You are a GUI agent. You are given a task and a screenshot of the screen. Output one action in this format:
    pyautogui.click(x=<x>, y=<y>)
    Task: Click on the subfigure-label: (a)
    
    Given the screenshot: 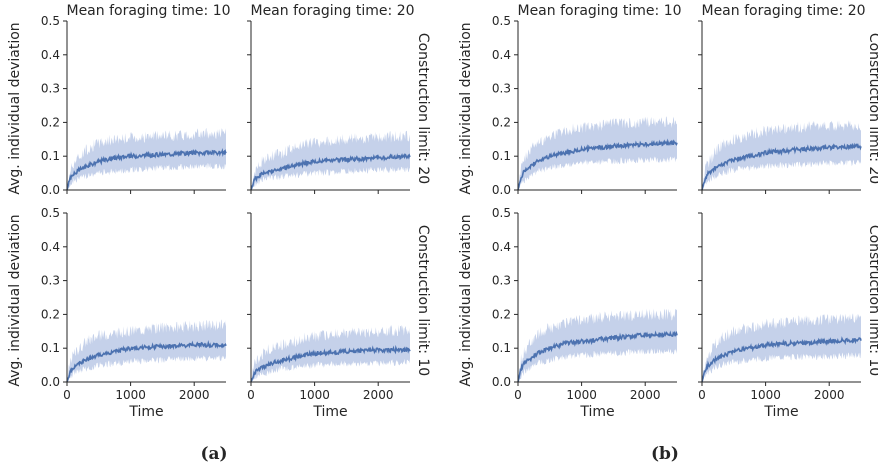 What is the action you would take?
    pyautogui.click(x=213, y=454)
    